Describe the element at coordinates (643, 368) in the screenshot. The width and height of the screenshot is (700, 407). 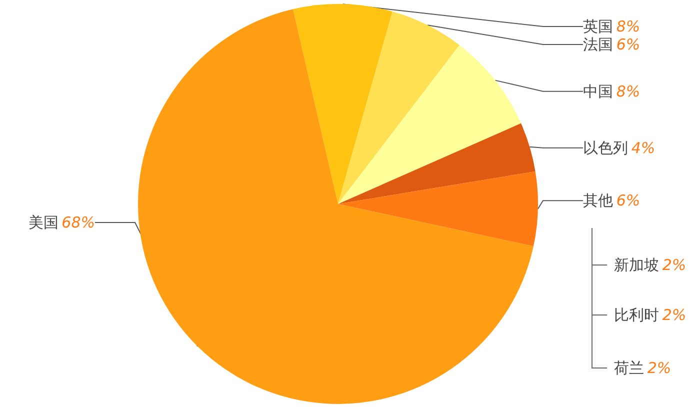
I see `text: 荷兰 2%` at that location.